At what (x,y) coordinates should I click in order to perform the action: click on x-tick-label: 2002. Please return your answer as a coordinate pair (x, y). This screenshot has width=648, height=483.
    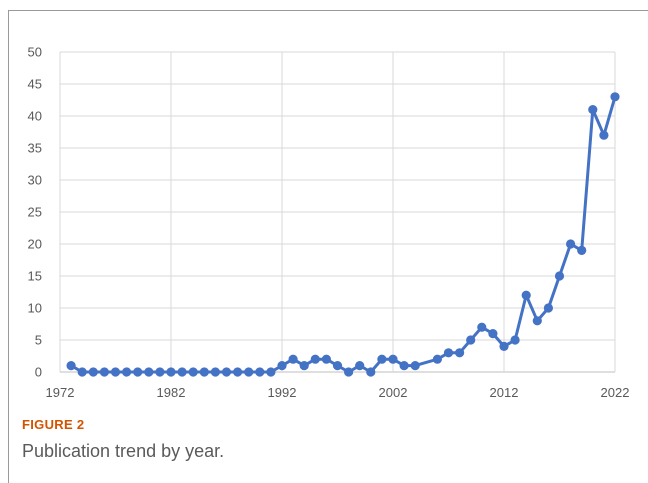
    Looking at the image, I should click on (393, 392).